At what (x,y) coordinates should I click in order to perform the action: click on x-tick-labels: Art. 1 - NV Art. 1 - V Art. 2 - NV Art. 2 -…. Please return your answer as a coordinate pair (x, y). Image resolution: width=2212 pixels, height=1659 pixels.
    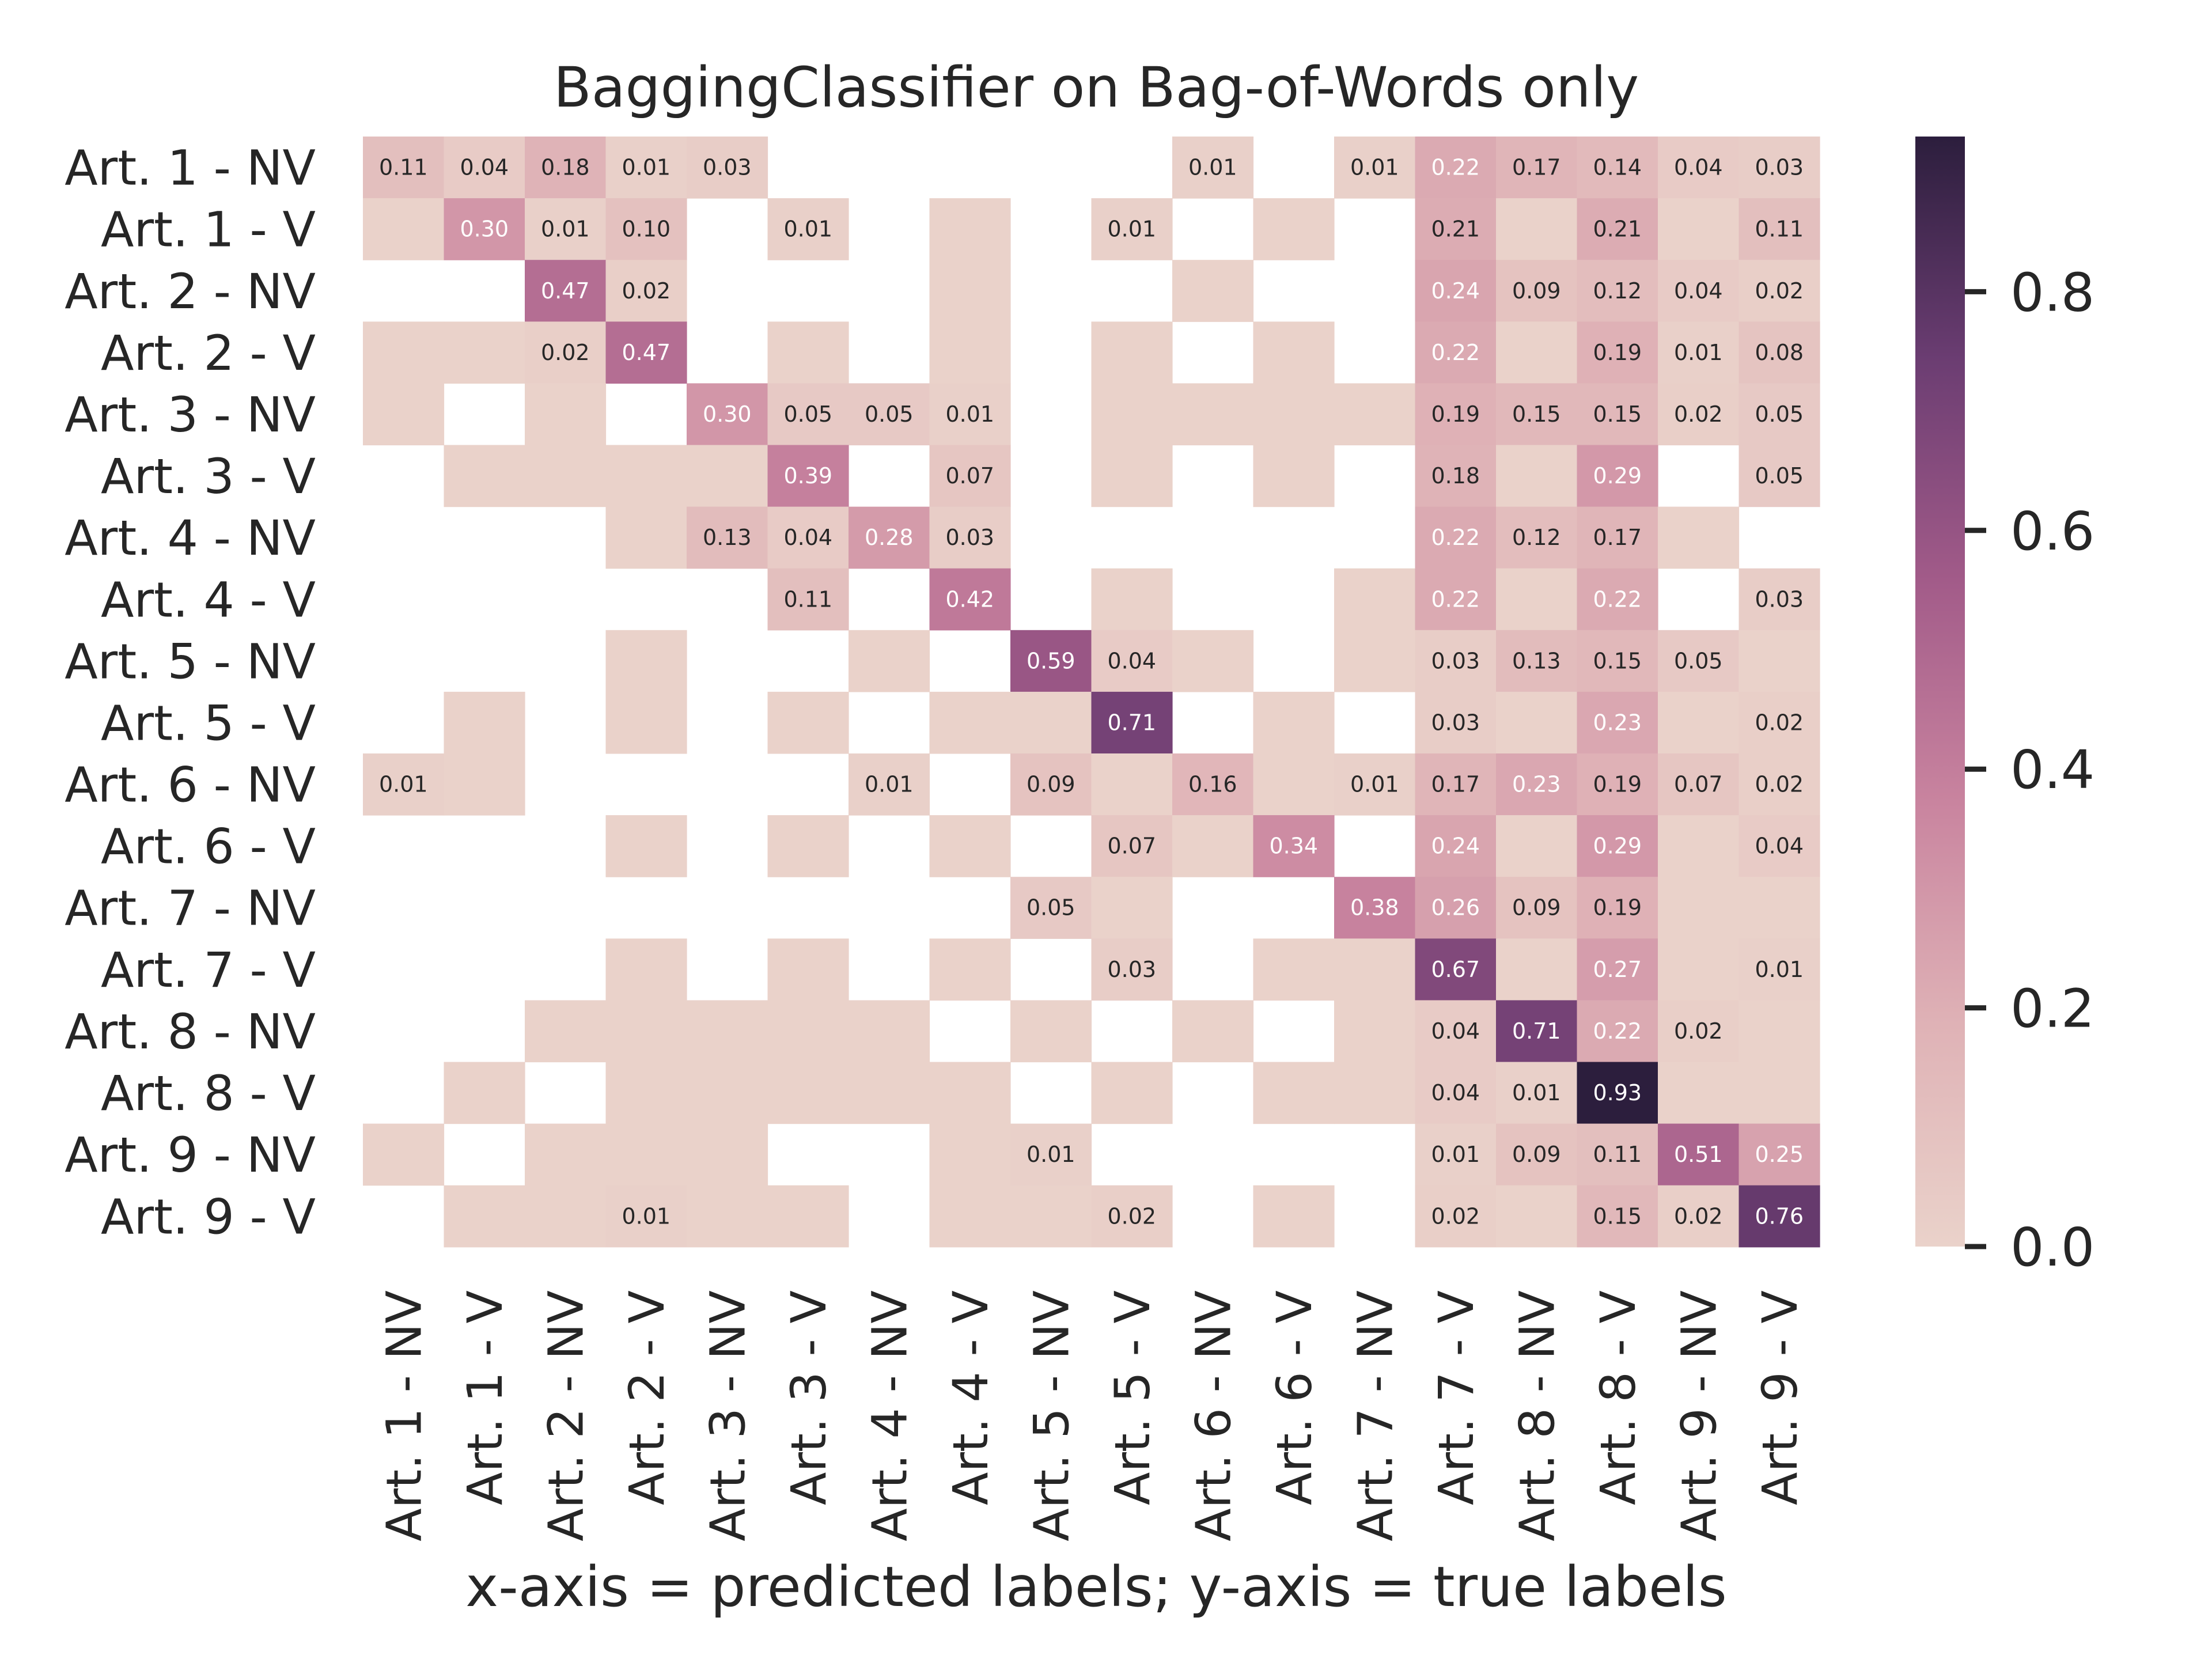
    Looking at the image, I should click on (1092, 1415).